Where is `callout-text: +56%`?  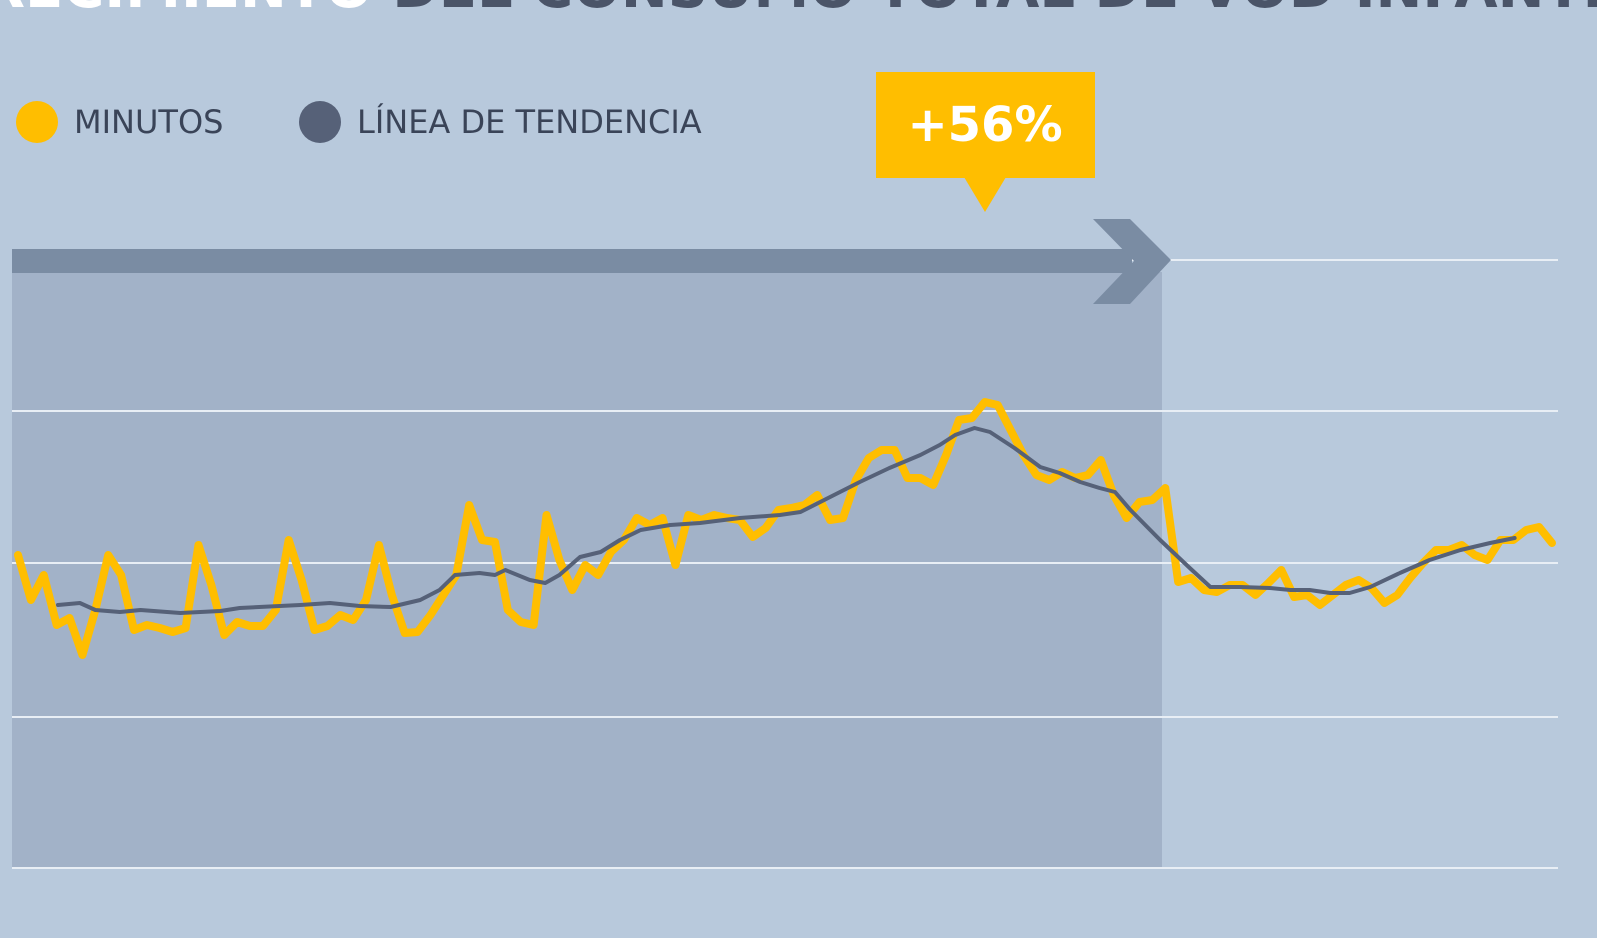 callout-text: +56% is located at coordinates (984, 125).